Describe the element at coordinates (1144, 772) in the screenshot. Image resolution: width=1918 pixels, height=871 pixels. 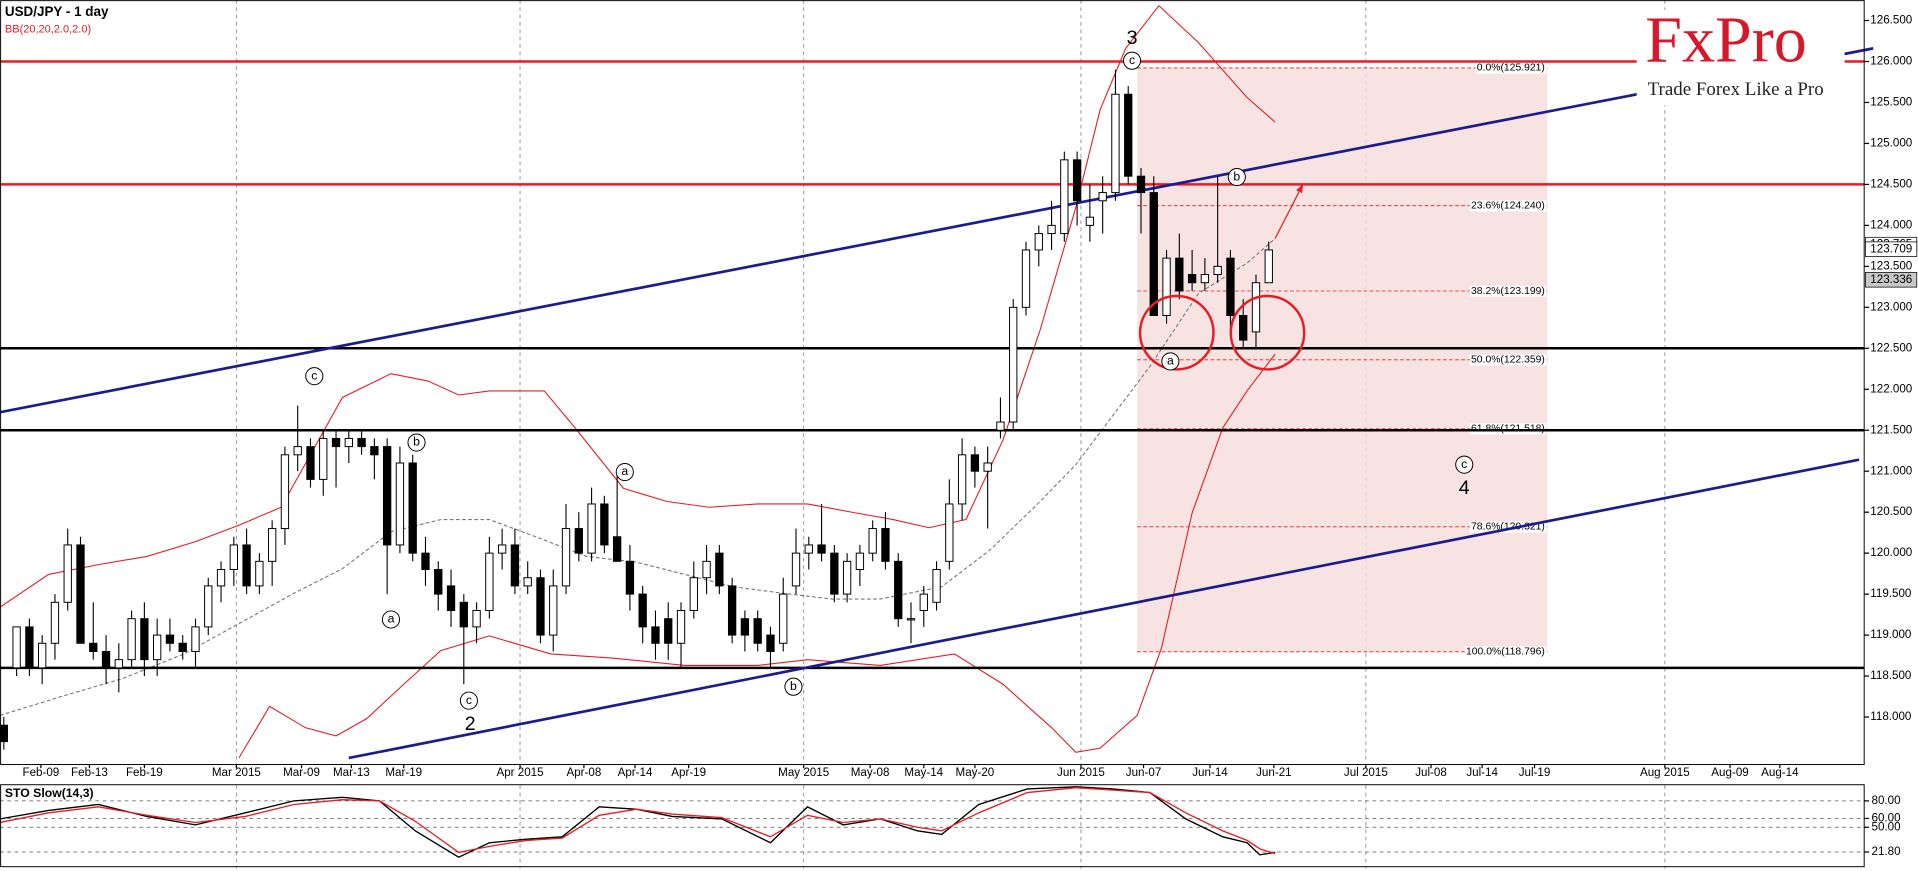
I see `x-tick-label: Jun-07` at that location.